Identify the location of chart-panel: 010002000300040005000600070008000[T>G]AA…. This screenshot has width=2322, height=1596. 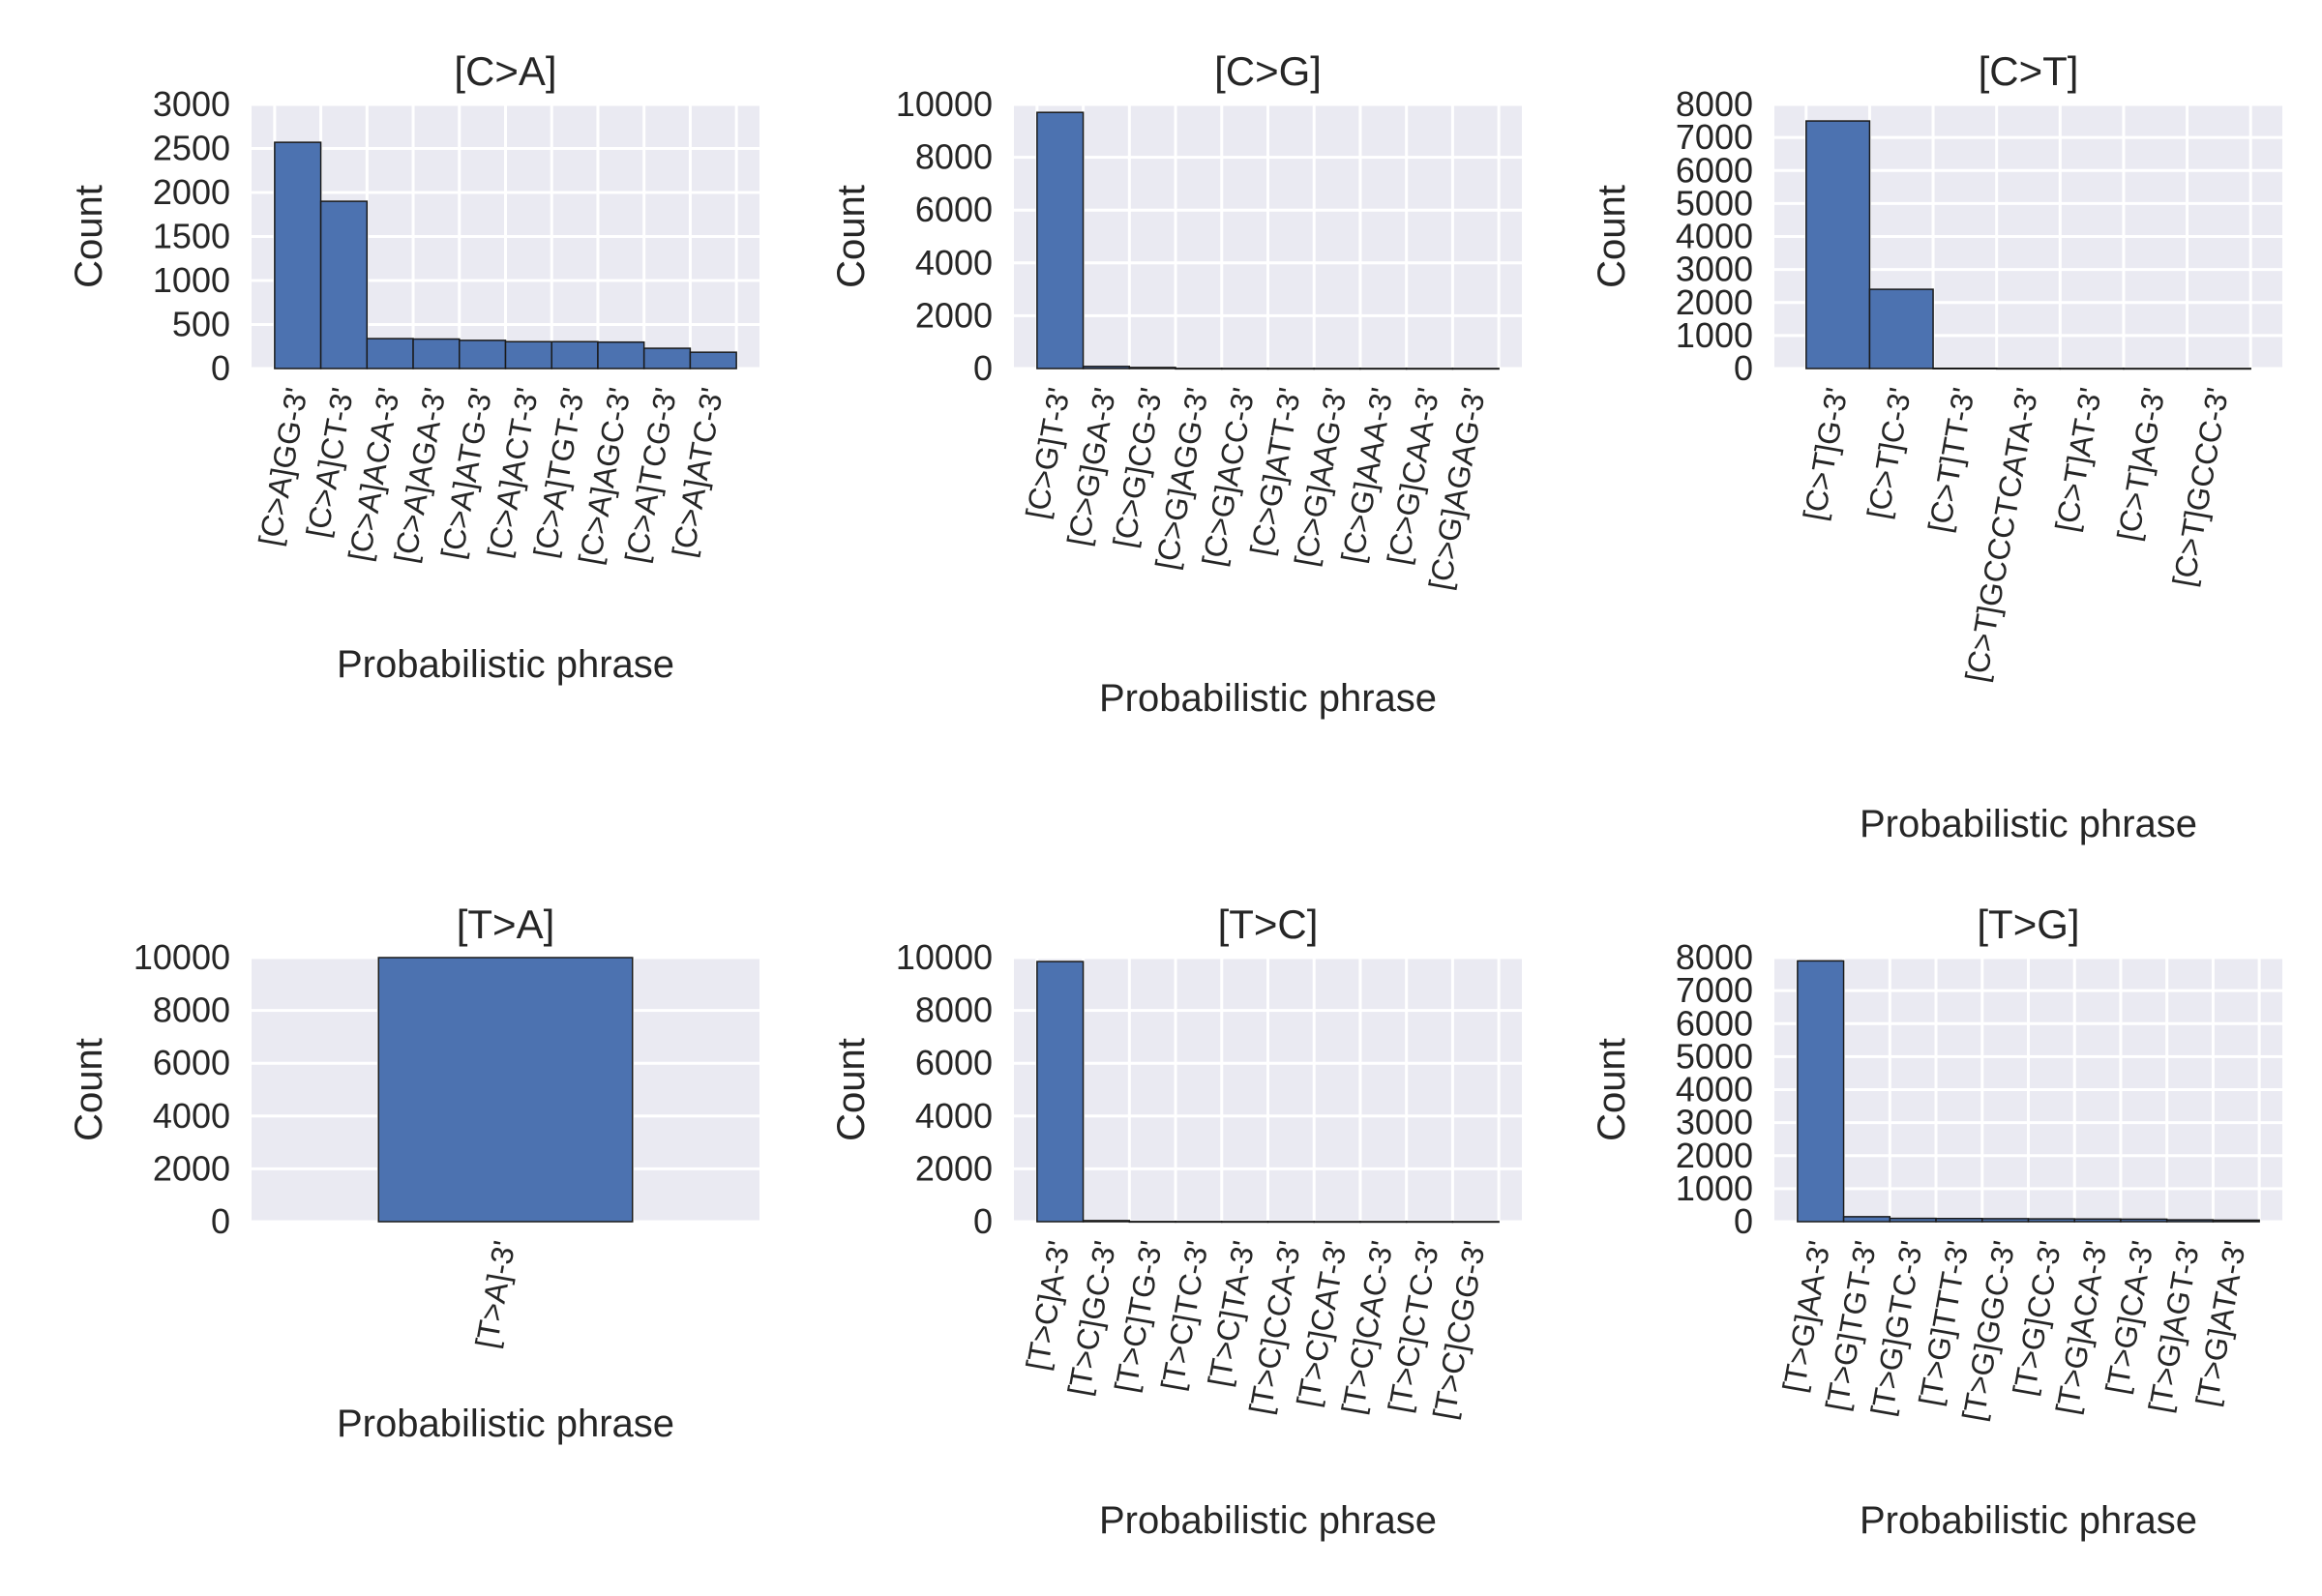
(1936, 1221).